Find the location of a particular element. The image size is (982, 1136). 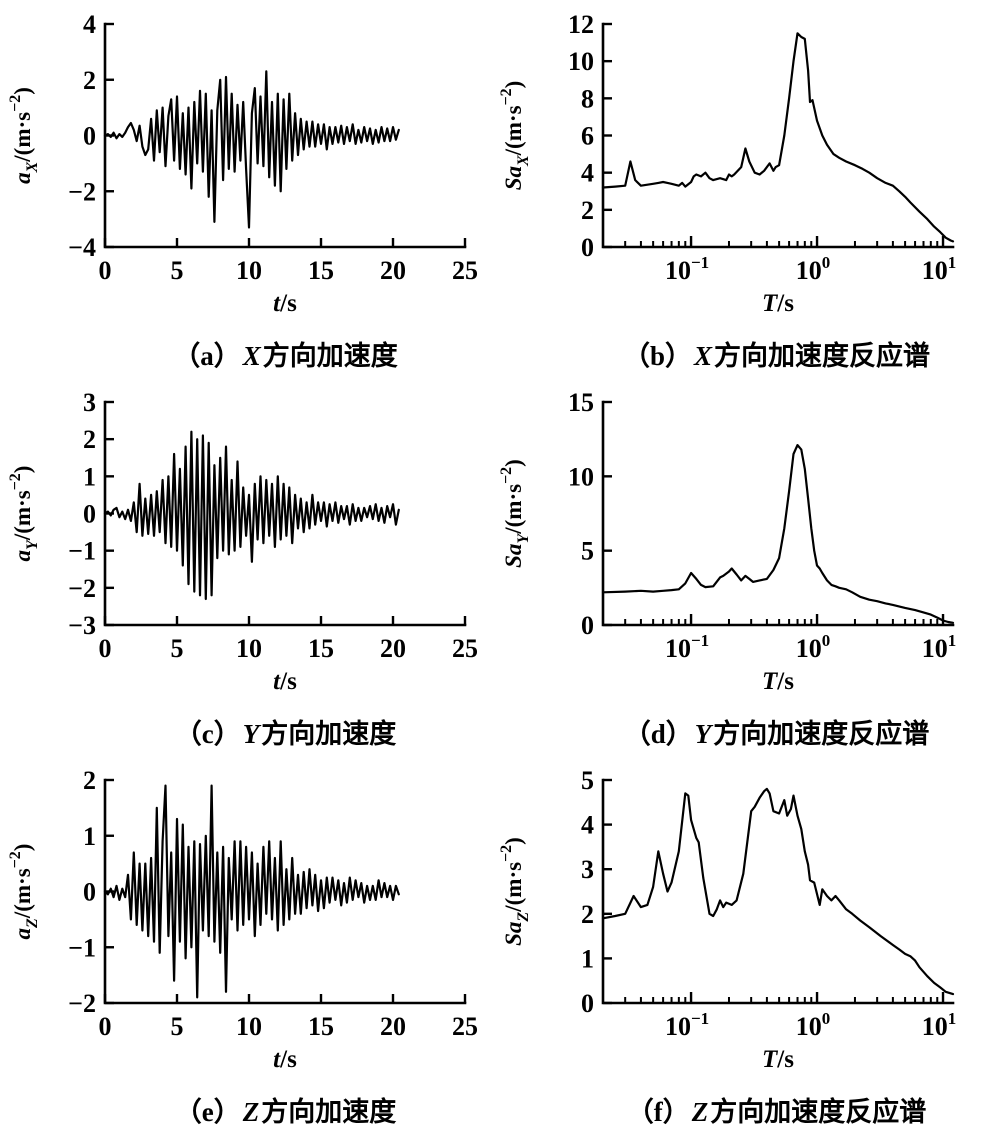

y-axis-label: SaX/(m·s−2) is located at coordinates (515, 136).